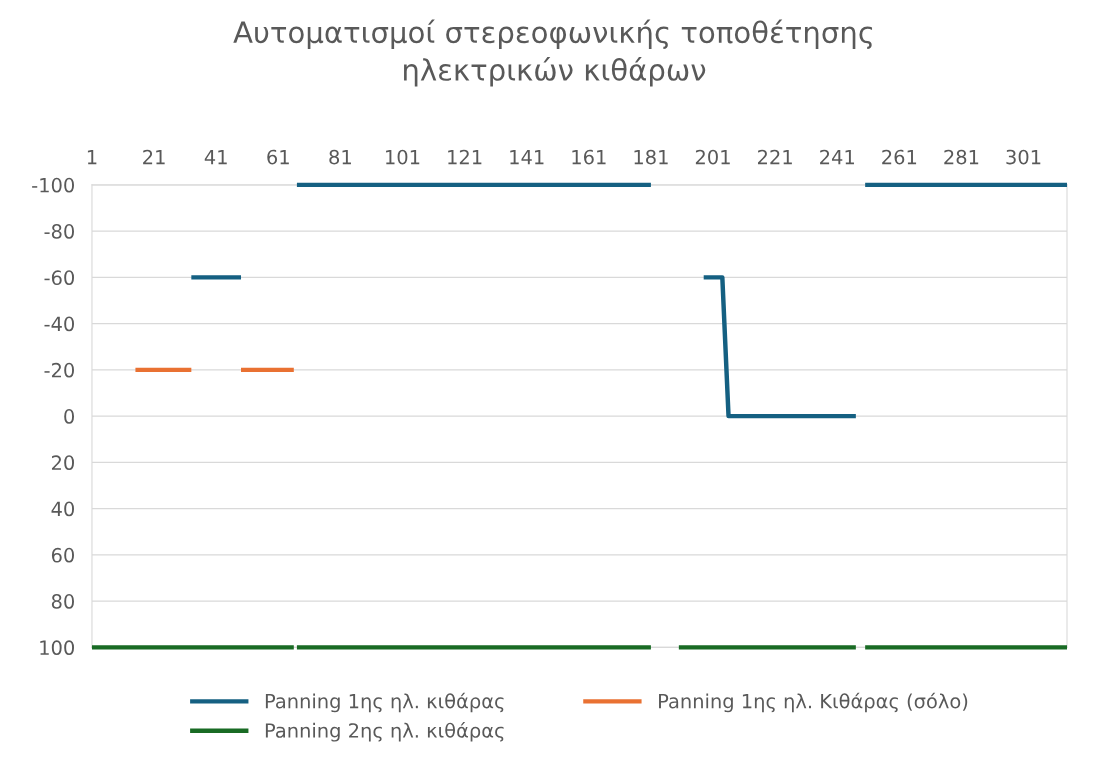  Describe the element at coordinates (837, 157) in the screenshot. I see `x-tick-label: 241` at that location.